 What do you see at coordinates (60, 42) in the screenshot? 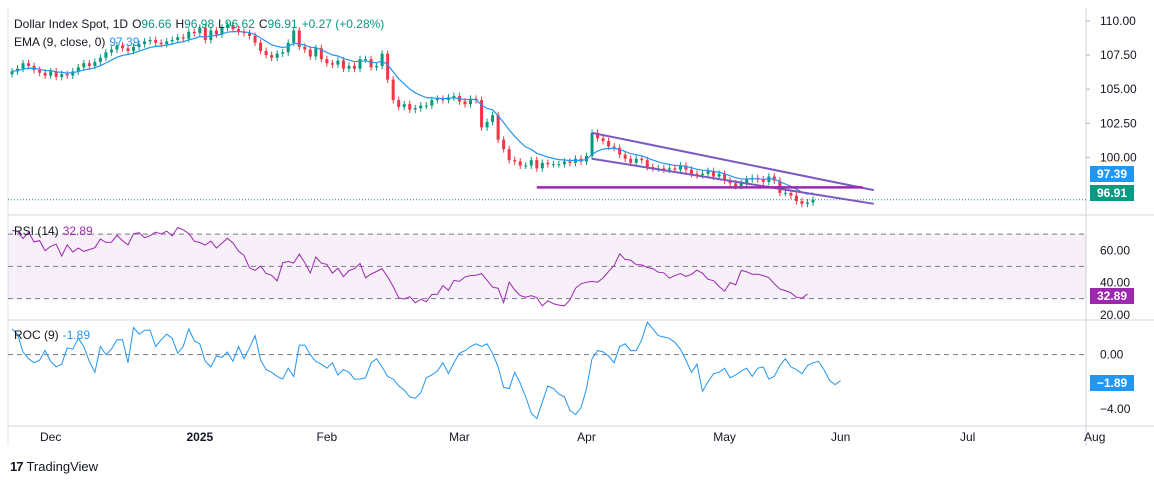
I see `ema-legend-label: EMA (9, close, 0)` at bounding box center [60, 42].